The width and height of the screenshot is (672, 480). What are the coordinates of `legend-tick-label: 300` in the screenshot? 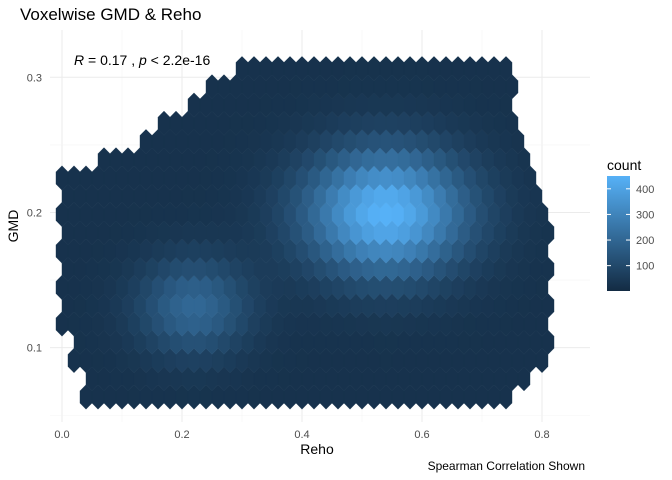 It's located at (645, 215).